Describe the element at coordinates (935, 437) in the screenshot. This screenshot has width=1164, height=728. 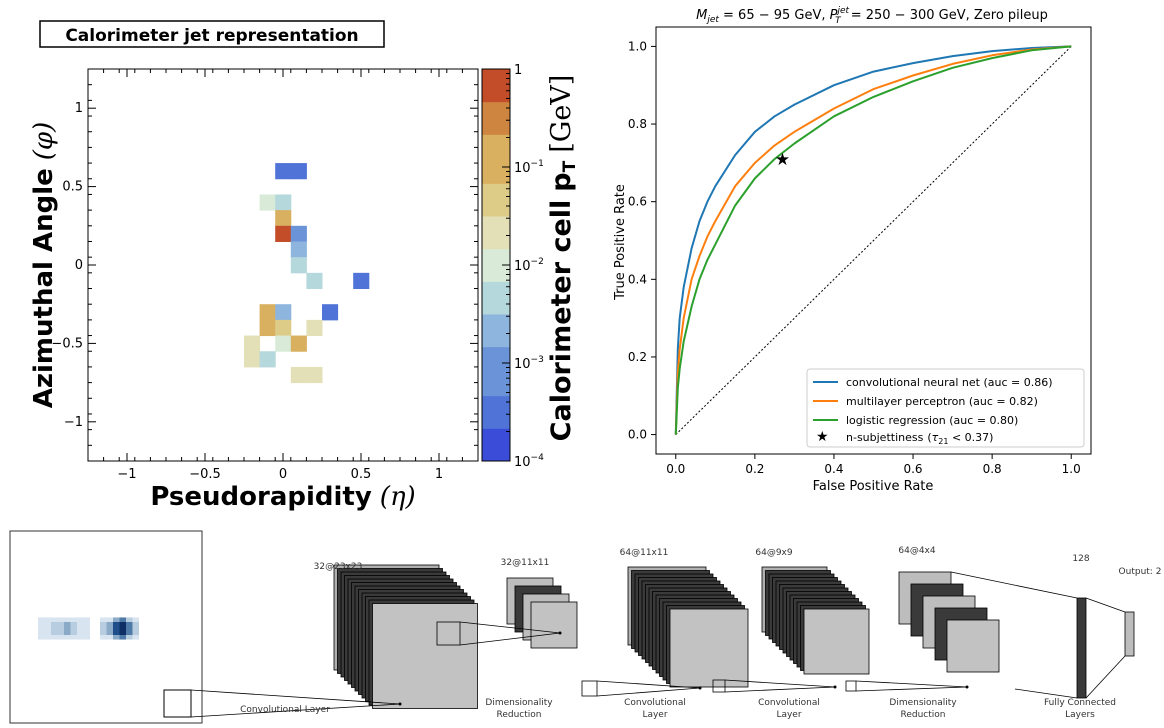
I see `roc-legend-marker-tau: τ` at that location.